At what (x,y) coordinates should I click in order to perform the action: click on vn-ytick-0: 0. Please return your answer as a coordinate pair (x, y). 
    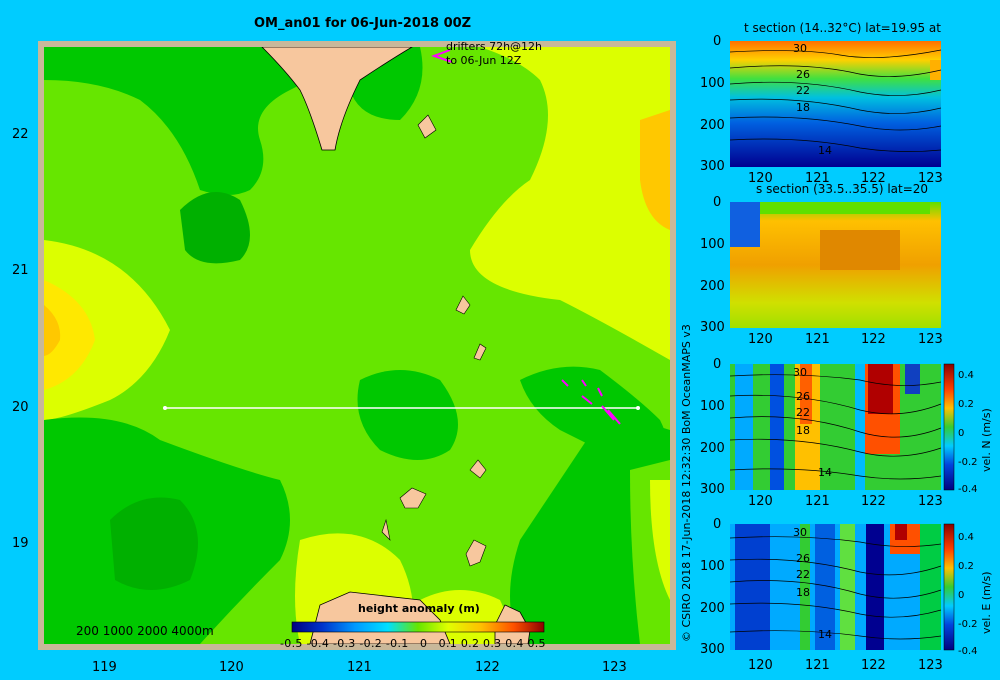
    Looking at the image, I should click on (717, 364).